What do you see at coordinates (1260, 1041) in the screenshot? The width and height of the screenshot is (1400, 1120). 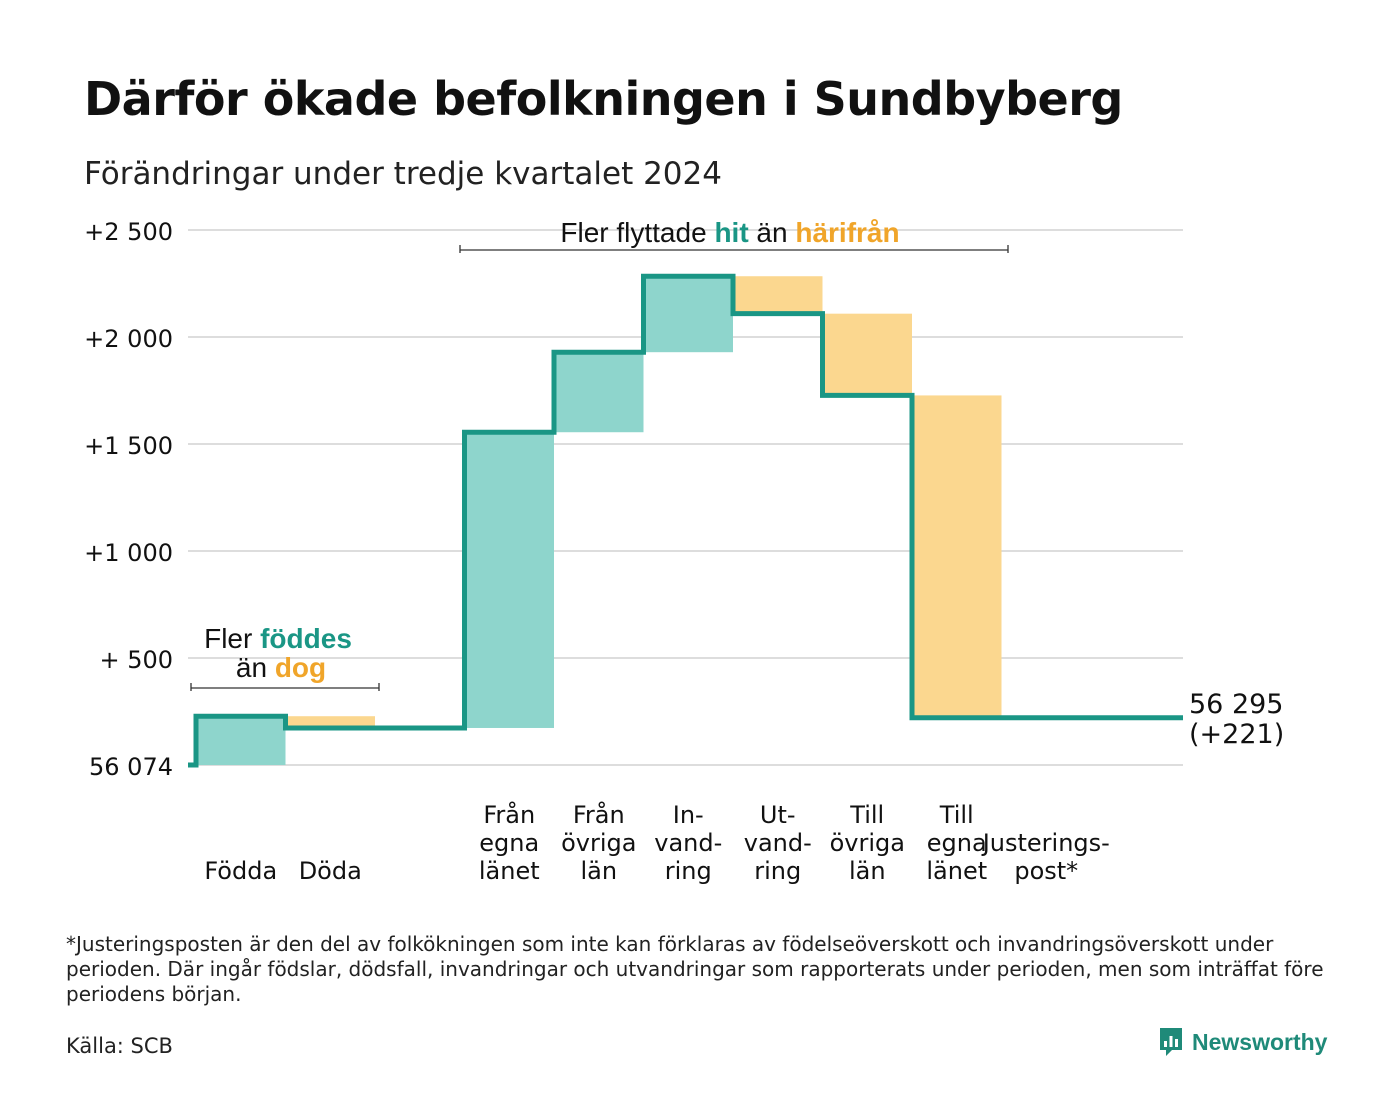 I see `brand-name: Newsworthy` at bounding box center [1260, 1041].